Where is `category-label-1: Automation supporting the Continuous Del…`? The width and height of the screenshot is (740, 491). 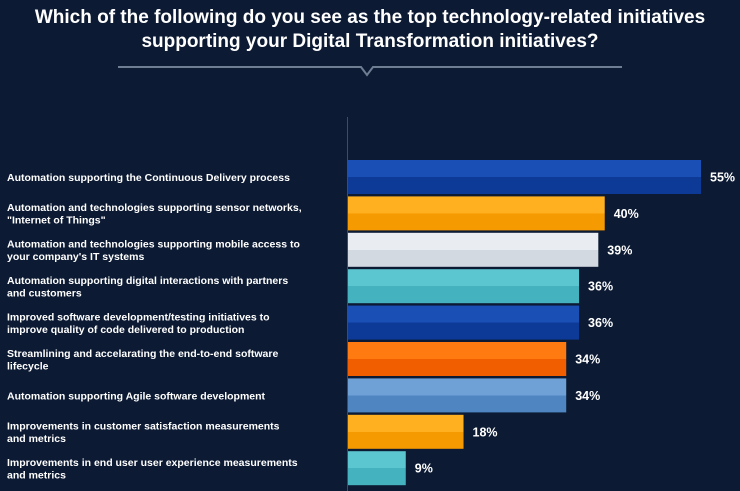
category-label-1: Automation supporting the Continuous Del… is located at coordinates (148, 178).